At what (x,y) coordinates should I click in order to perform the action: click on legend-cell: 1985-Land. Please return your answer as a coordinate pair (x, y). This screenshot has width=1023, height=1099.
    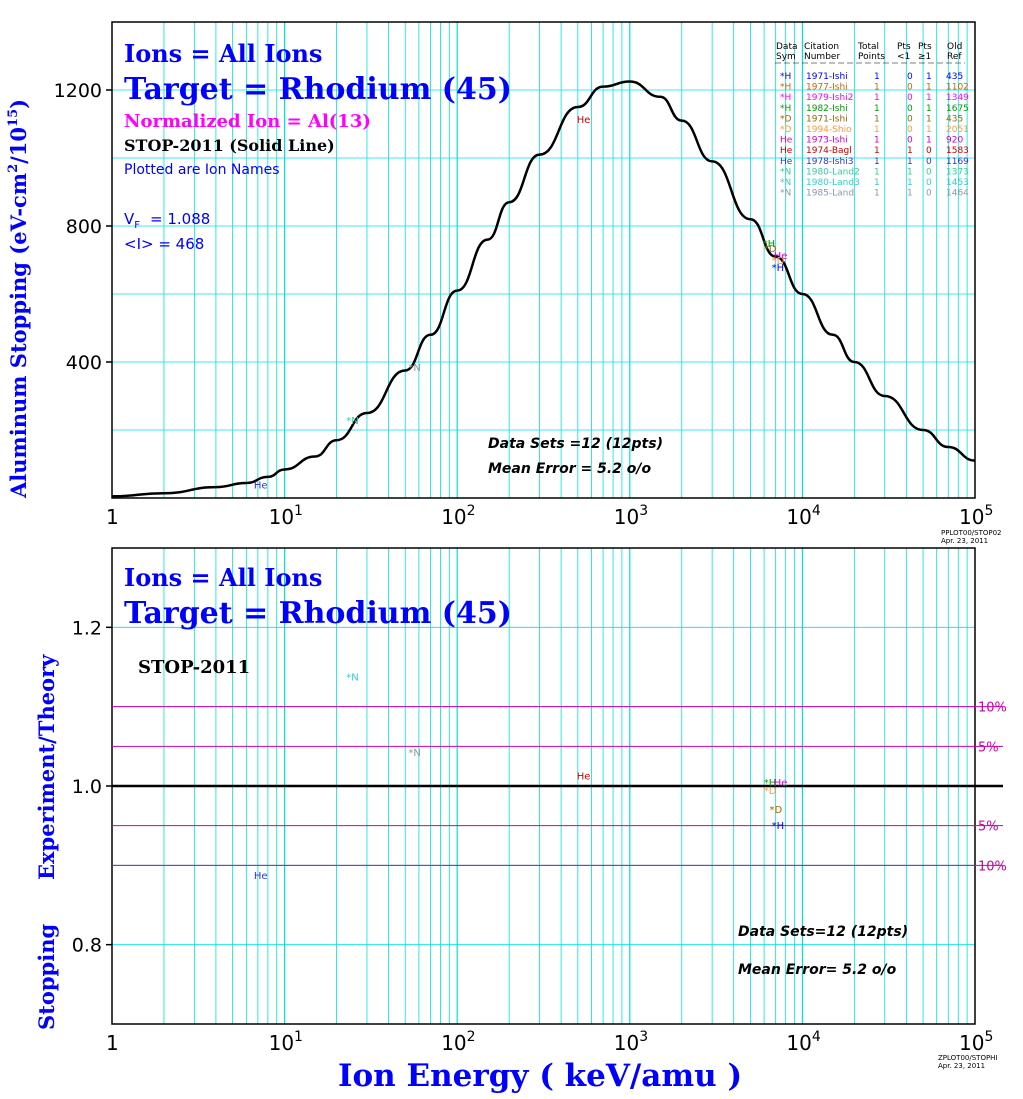
    Looking at the image, I should click on (830, 194).